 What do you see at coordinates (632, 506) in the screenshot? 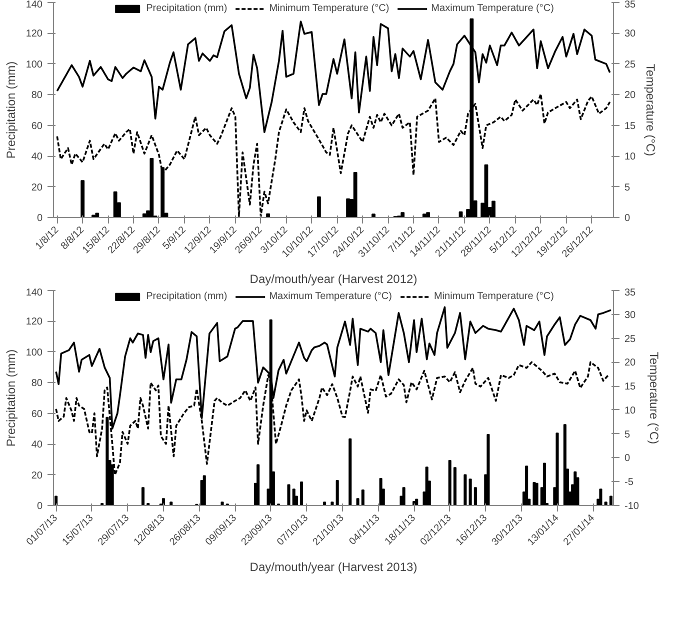
I see `y2-tick-label: -10` at bounding box center [632, 506].